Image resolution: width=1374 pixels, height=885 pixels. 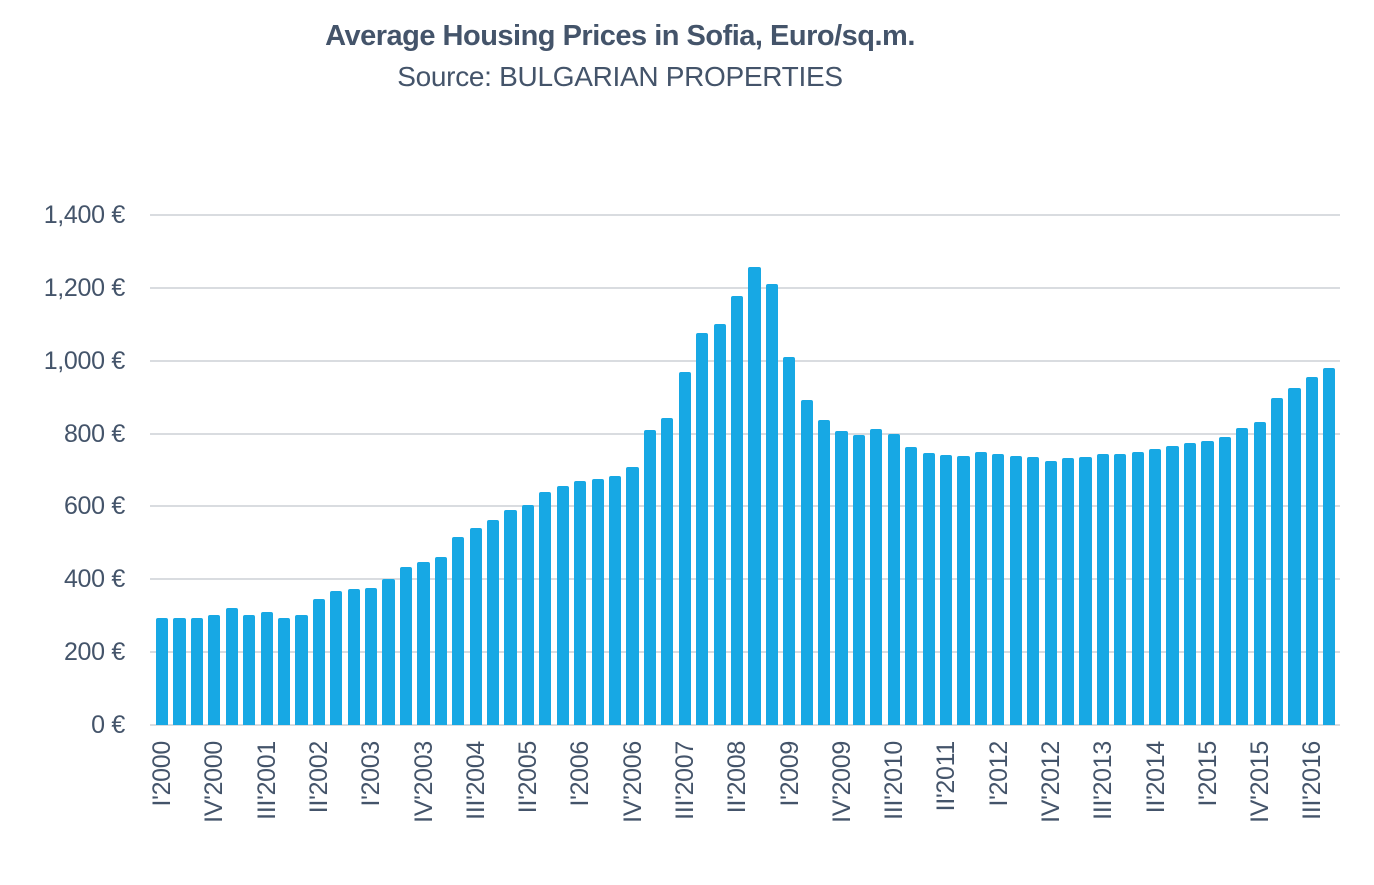 I want to click on bar-IV'2014, so click(x=1190, y=584).